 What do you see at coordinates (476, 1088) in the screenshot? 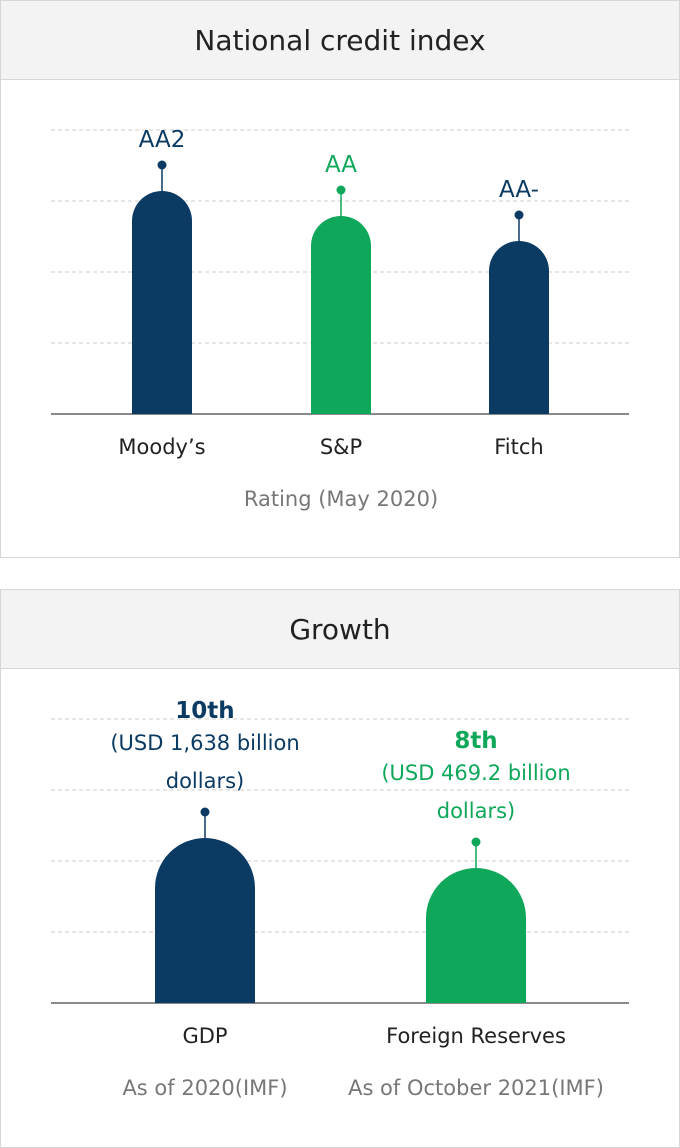
I see `category-note-1: As of October 2021(IMF)` at bounding box center [476, 1088].